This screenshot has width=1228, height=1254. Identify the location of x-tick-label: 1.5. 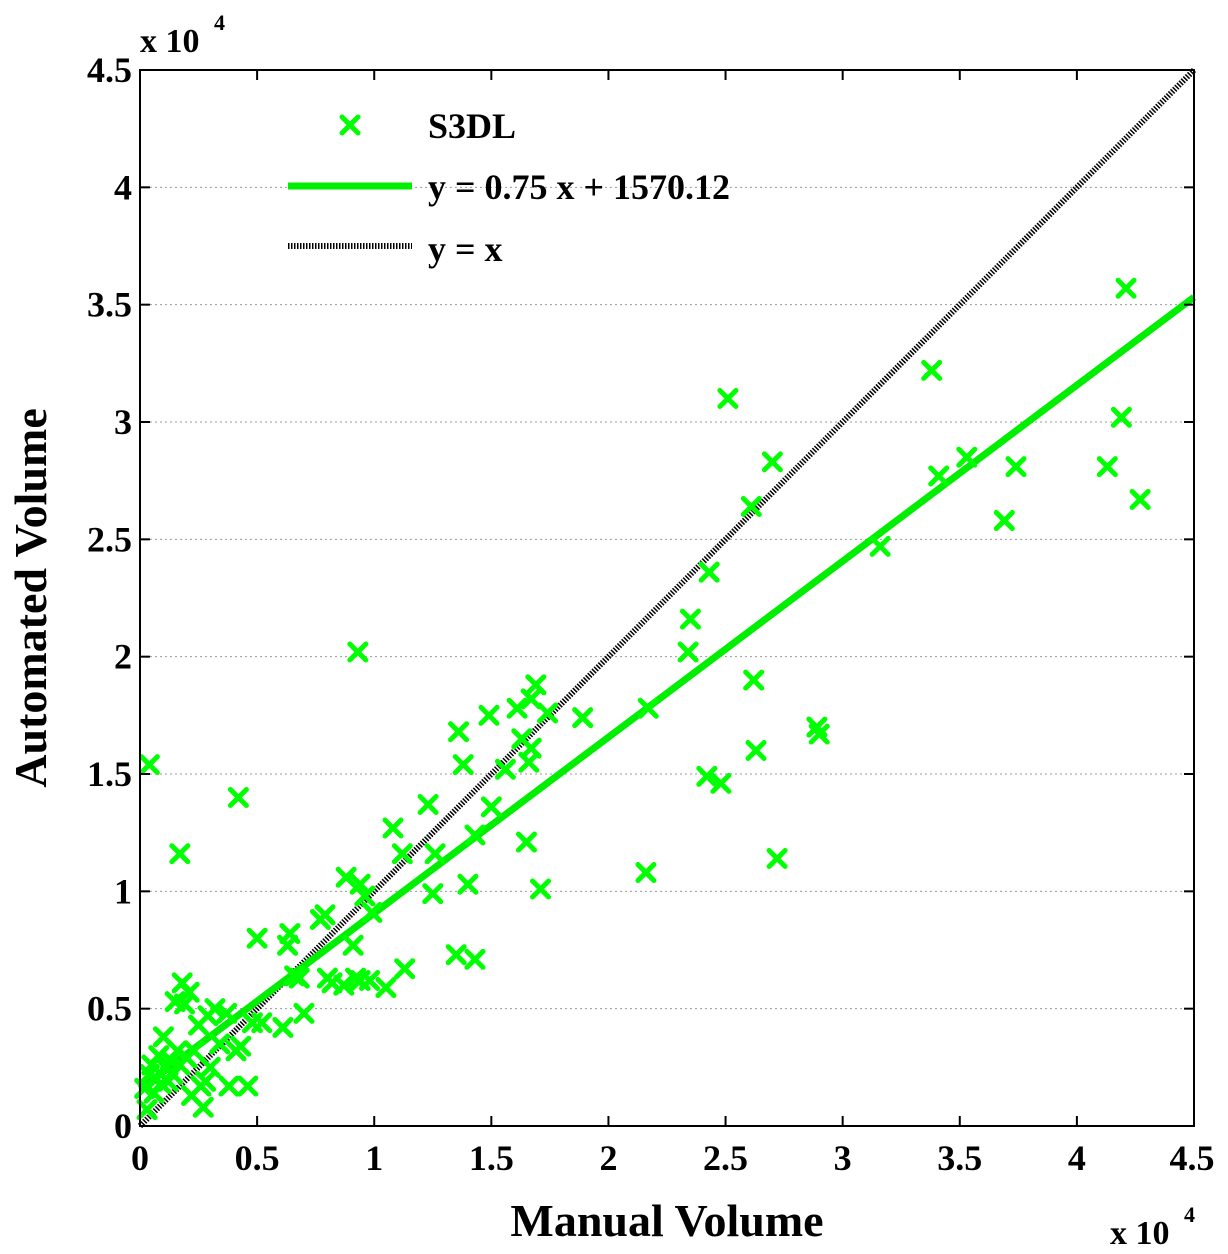
(491, 1158).